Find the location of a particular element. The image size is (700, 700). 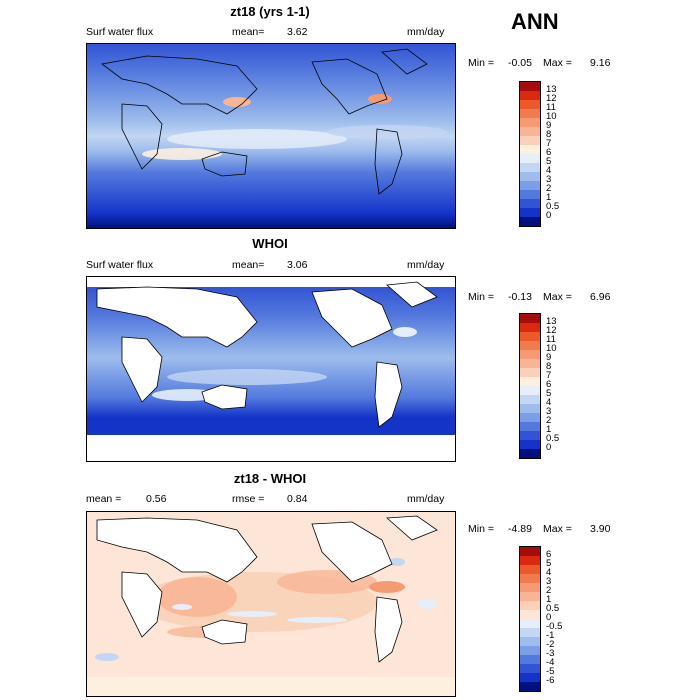

colorbar-tick-label: 7 is located at coordinates (549, 143).